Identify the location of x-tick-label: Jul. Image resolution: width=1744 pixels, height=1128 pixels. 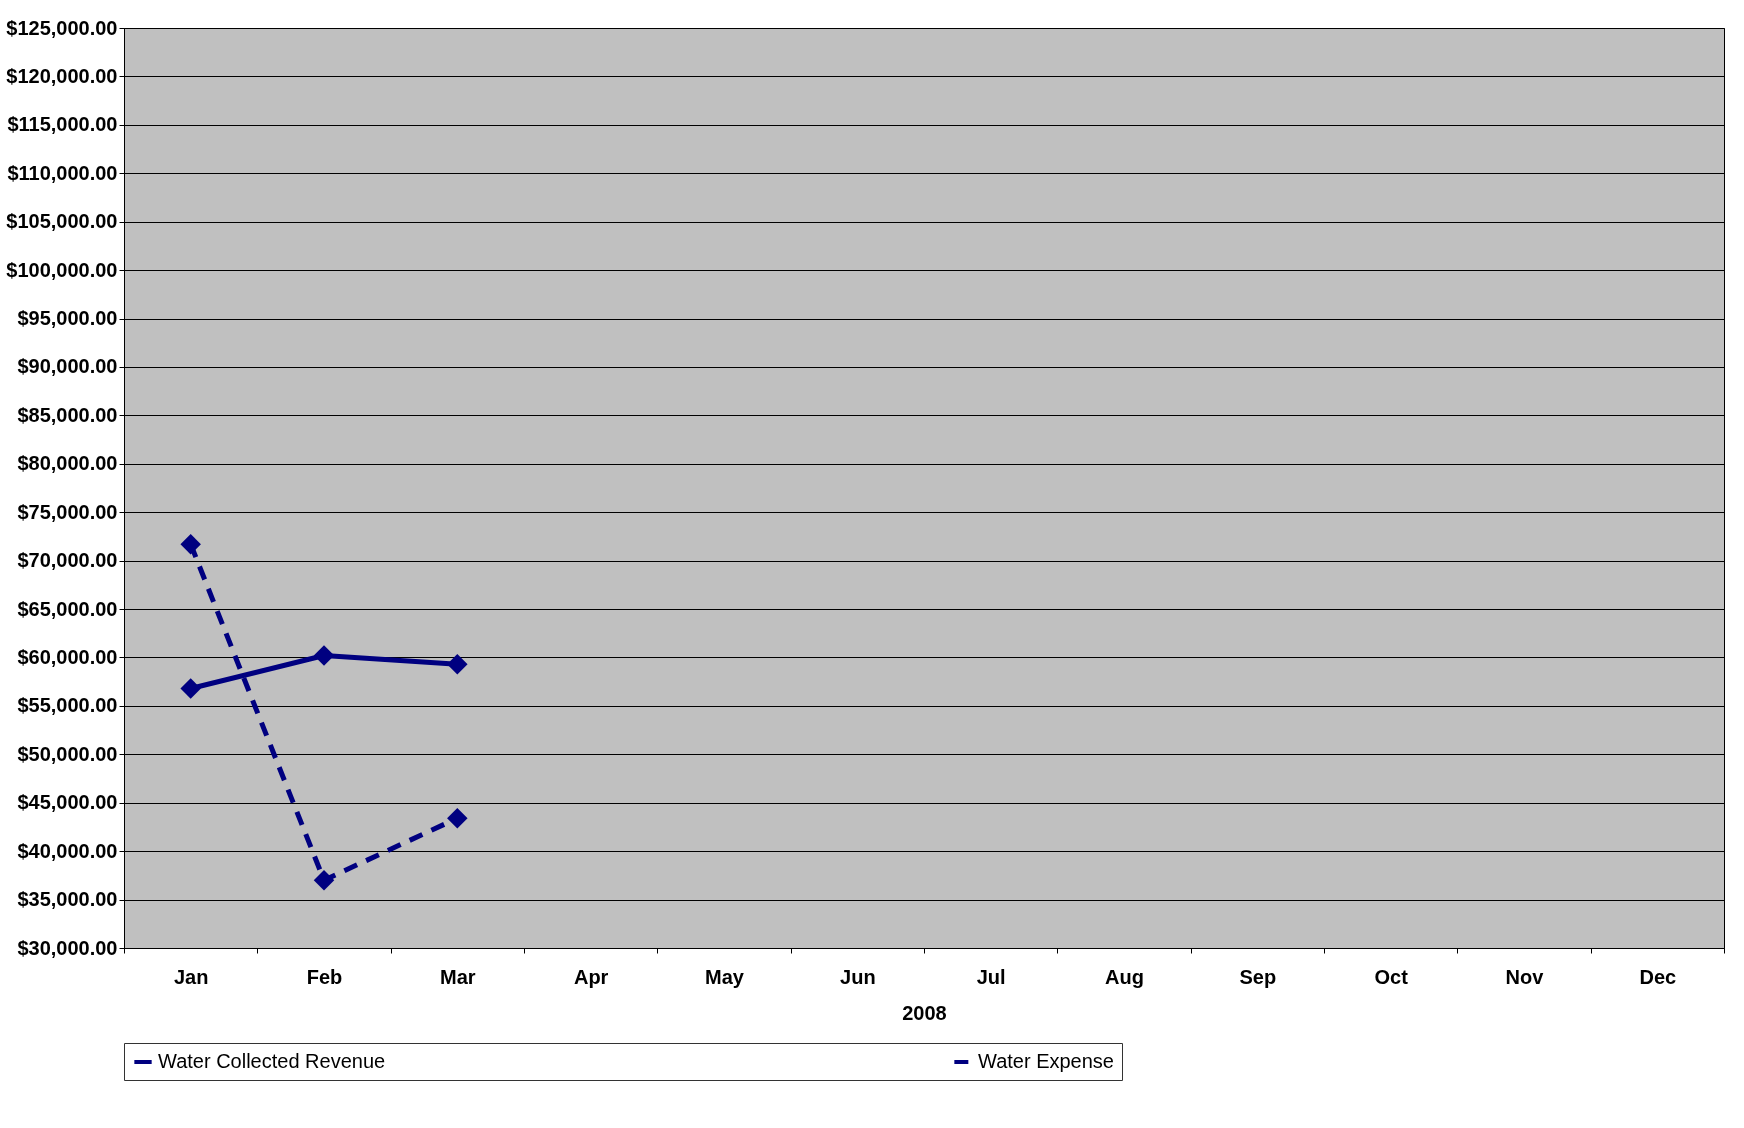
(991, 976).